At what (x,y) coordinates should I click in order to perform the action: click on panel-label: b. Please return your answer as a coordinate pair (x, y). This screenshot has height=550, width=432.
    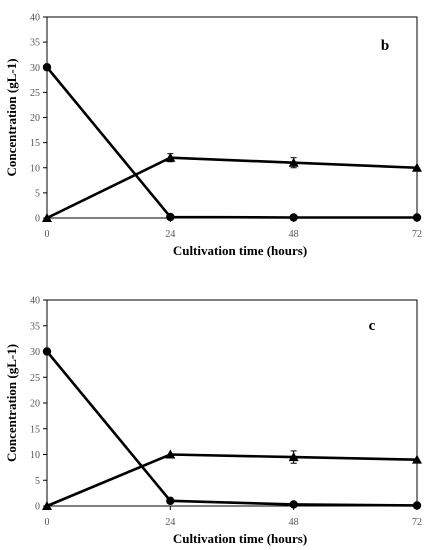
    Looking at the image, I should click on (385, 46).